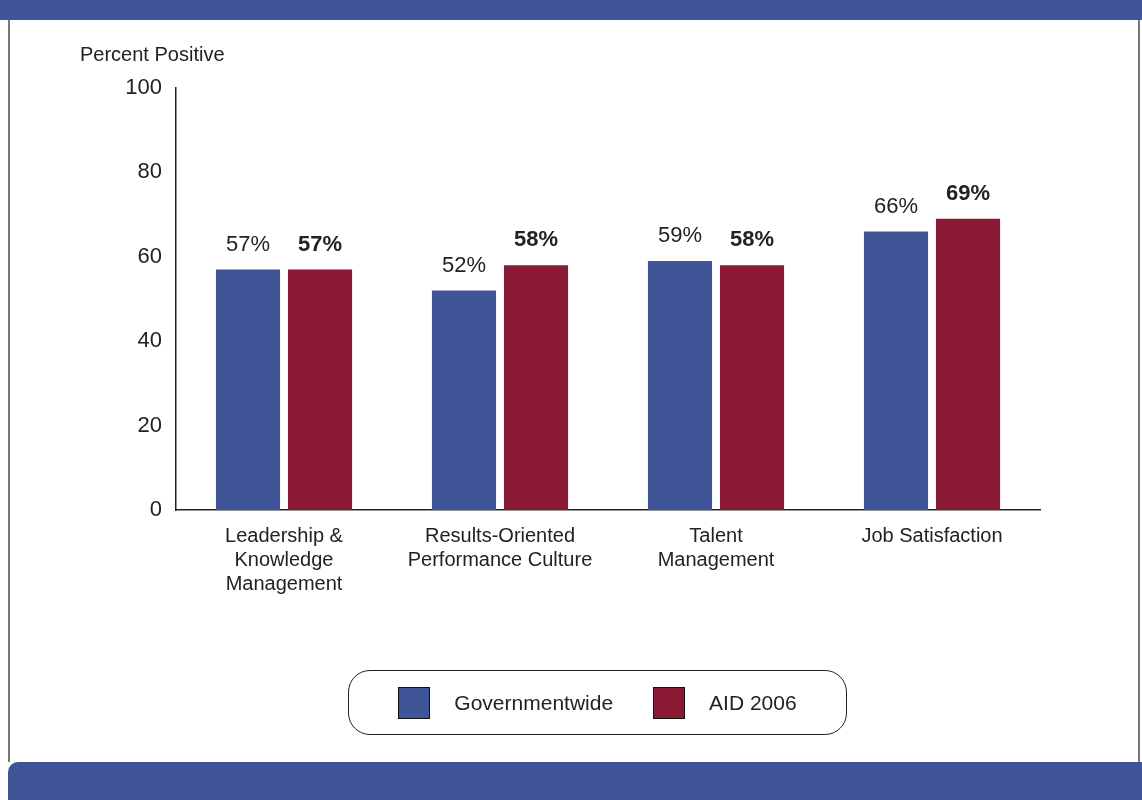 The height and width of the screenshot is (800, 1142). I want to click on legend-label: AID 2006, so click(753, 702).